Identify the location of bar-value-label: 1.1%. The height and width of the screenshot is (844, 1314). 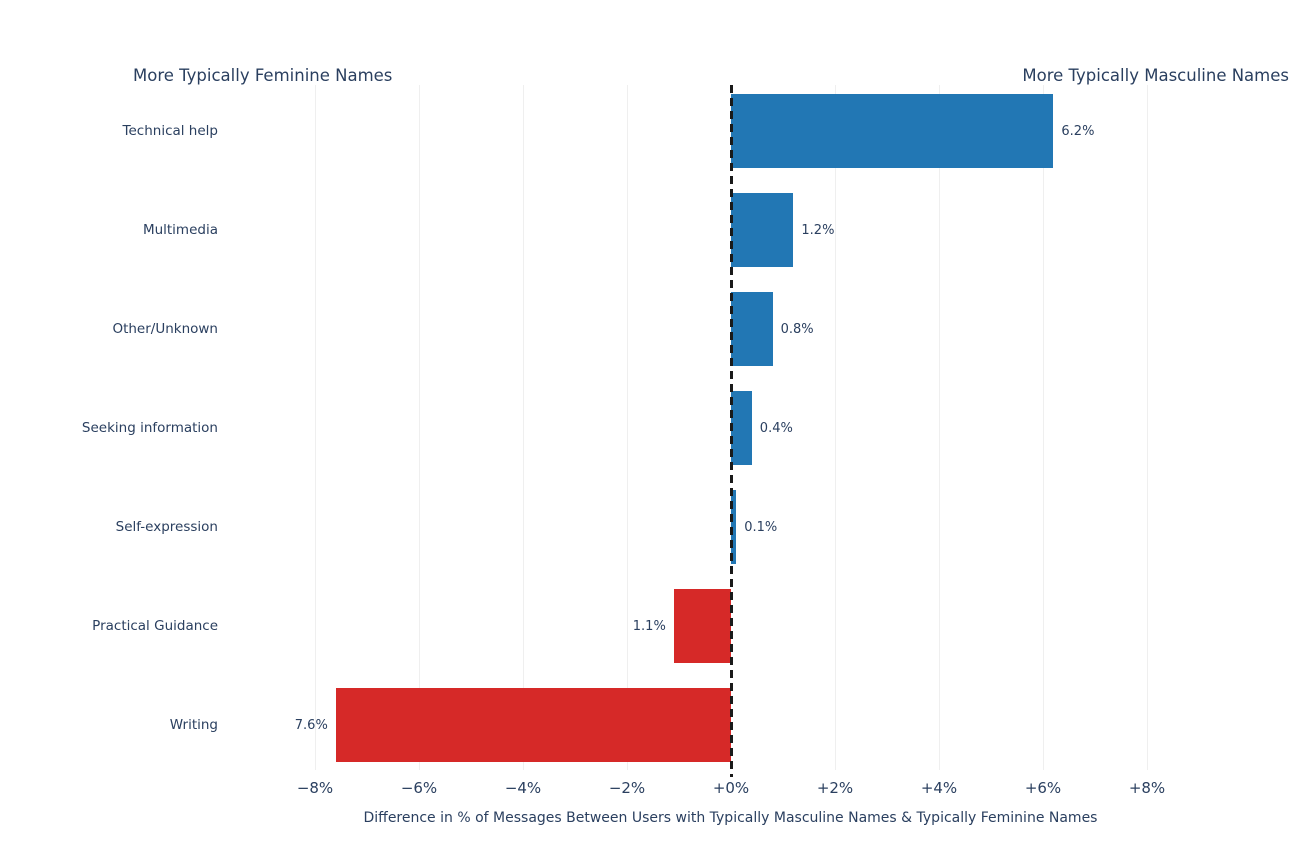
(649, 626).